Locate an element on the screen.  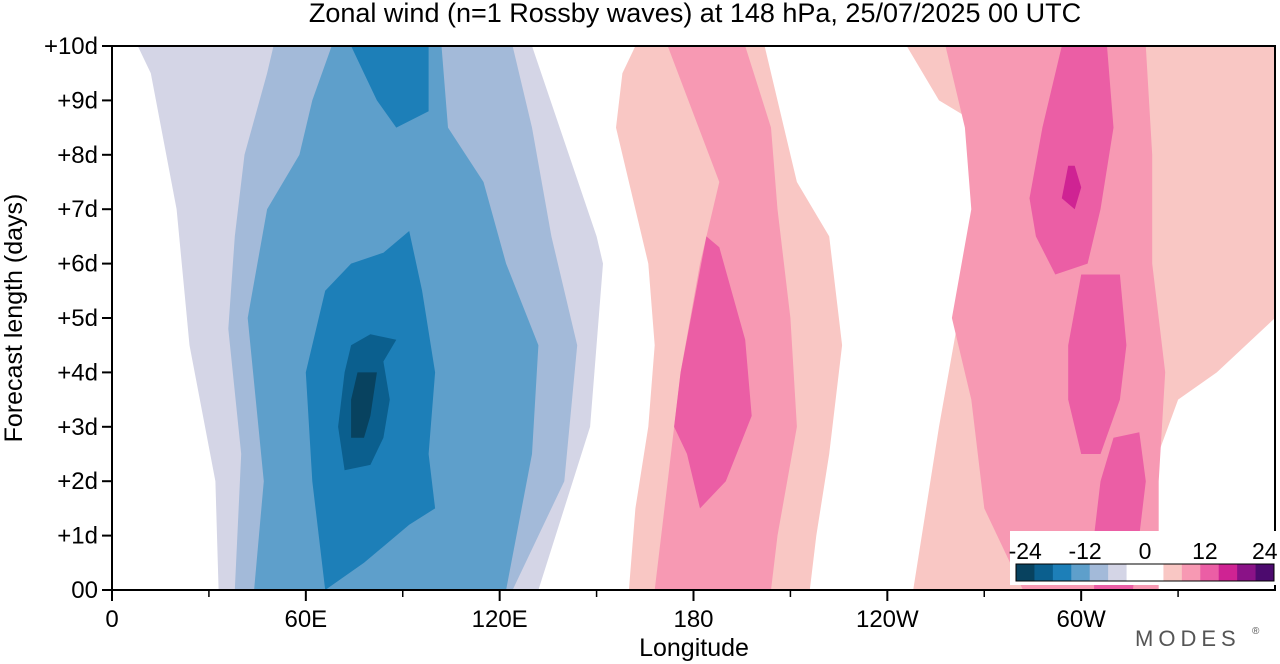
brand-text: MODES is located at coordinates (1188, 638).